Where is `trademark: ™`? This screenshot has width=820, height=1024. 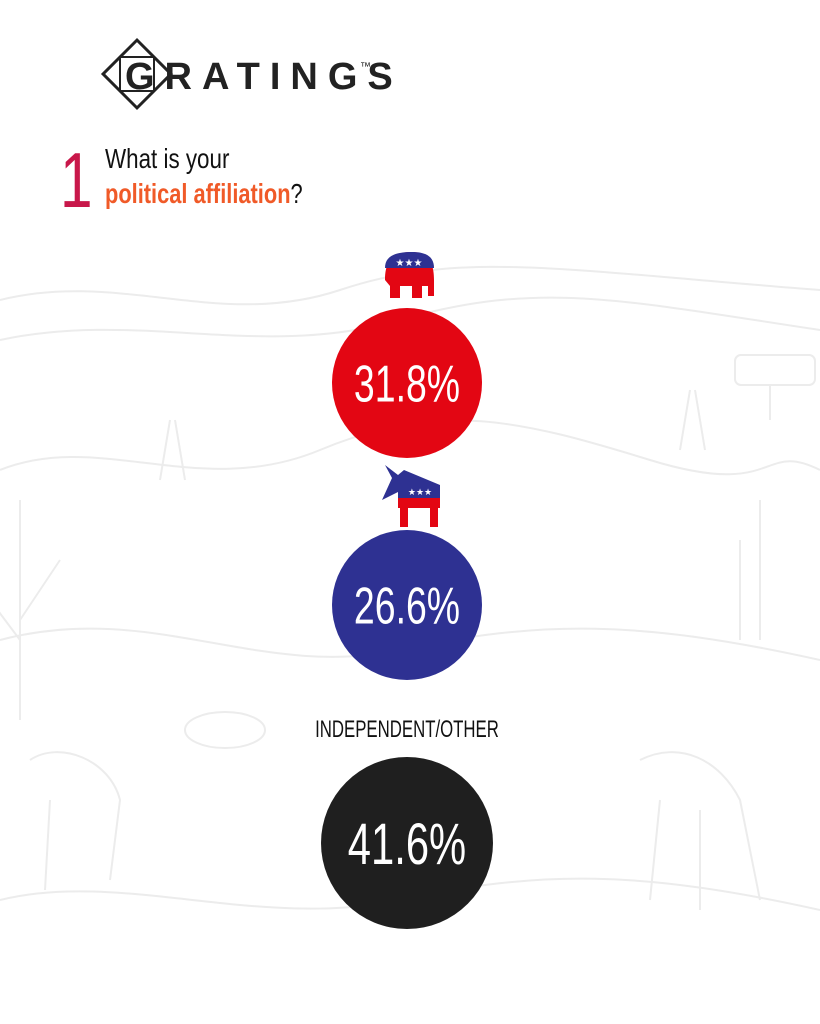 trademark: ™ is located at coordinates (365, 67).